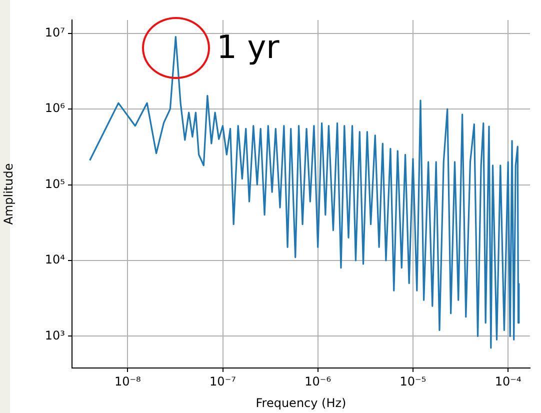 This screenshot has width=541, height=413. Describe the element at coordinates (223, 381) in the screenshot. I see `x-tick-label: 10⁻⁷` at that location.